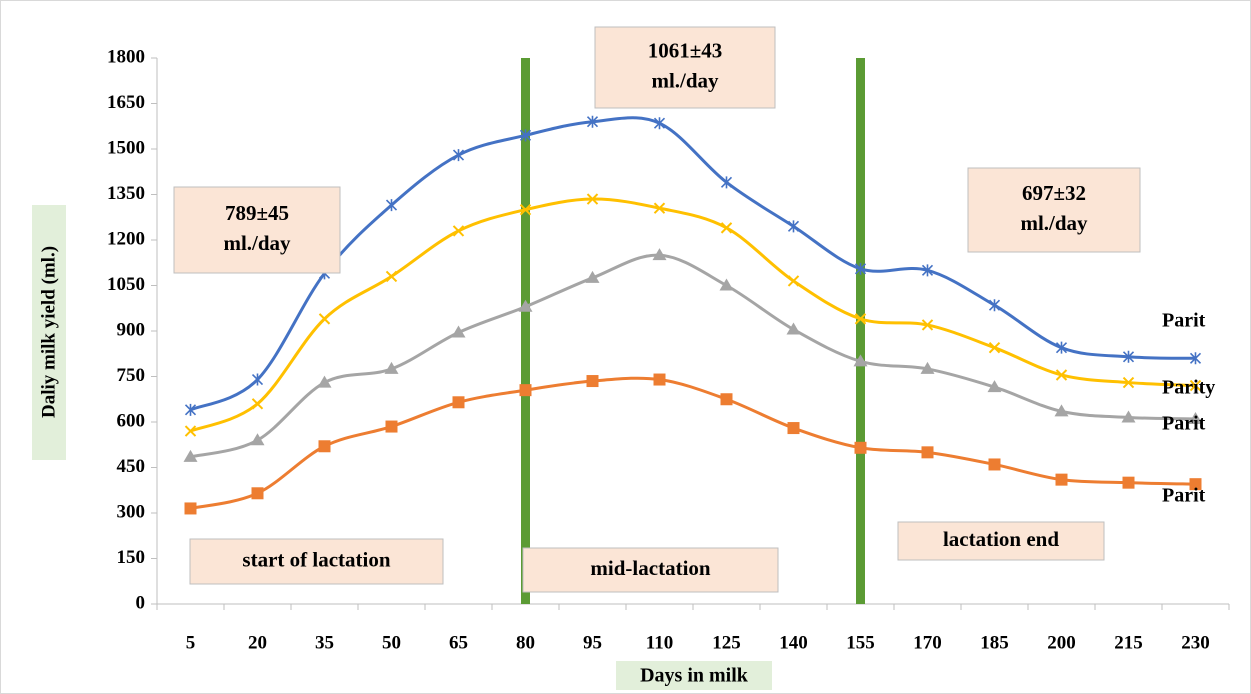  I want to click on y-tick-label: 1050, so click(126, 284).